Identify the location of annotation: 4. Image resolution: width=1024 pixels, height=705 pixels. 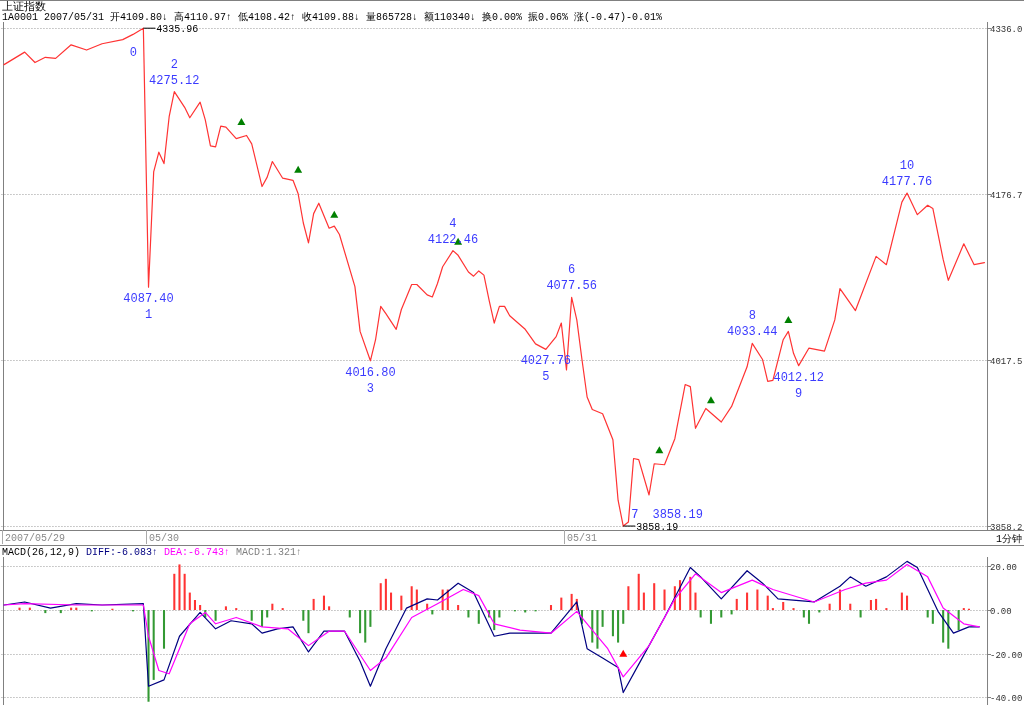
(453, 223).